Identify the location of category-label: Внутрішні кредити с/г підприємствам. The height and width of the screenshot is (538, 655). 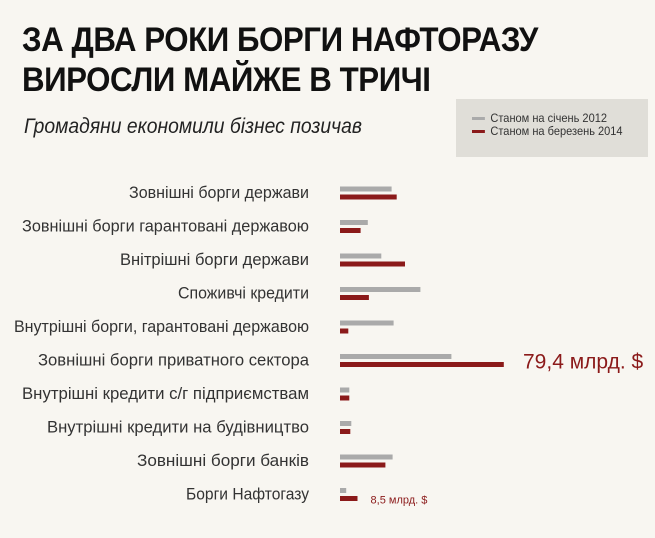
(165, 393).